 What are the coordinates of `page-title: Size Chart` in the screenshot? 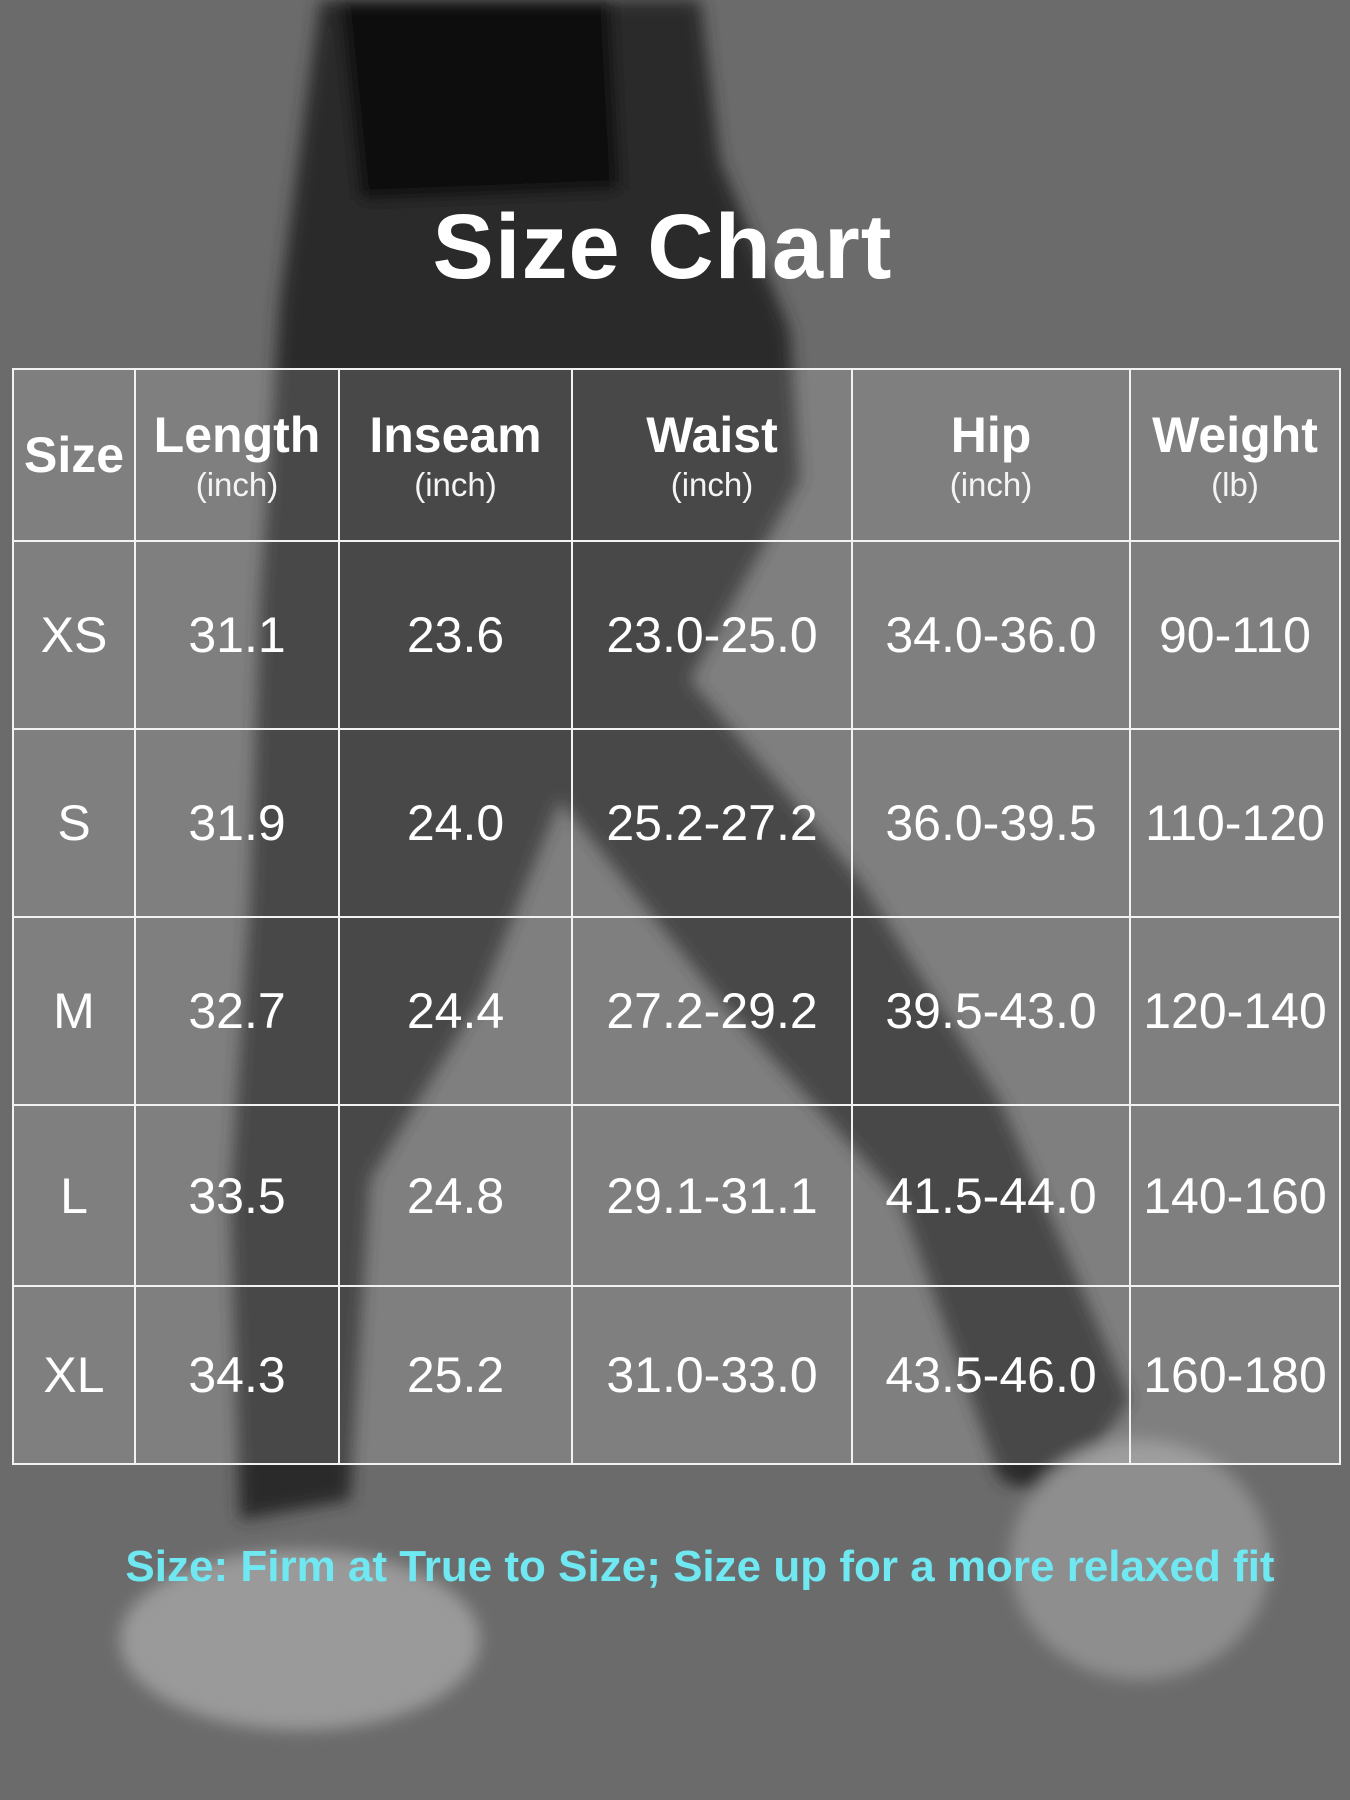 It's located at (662, 247).